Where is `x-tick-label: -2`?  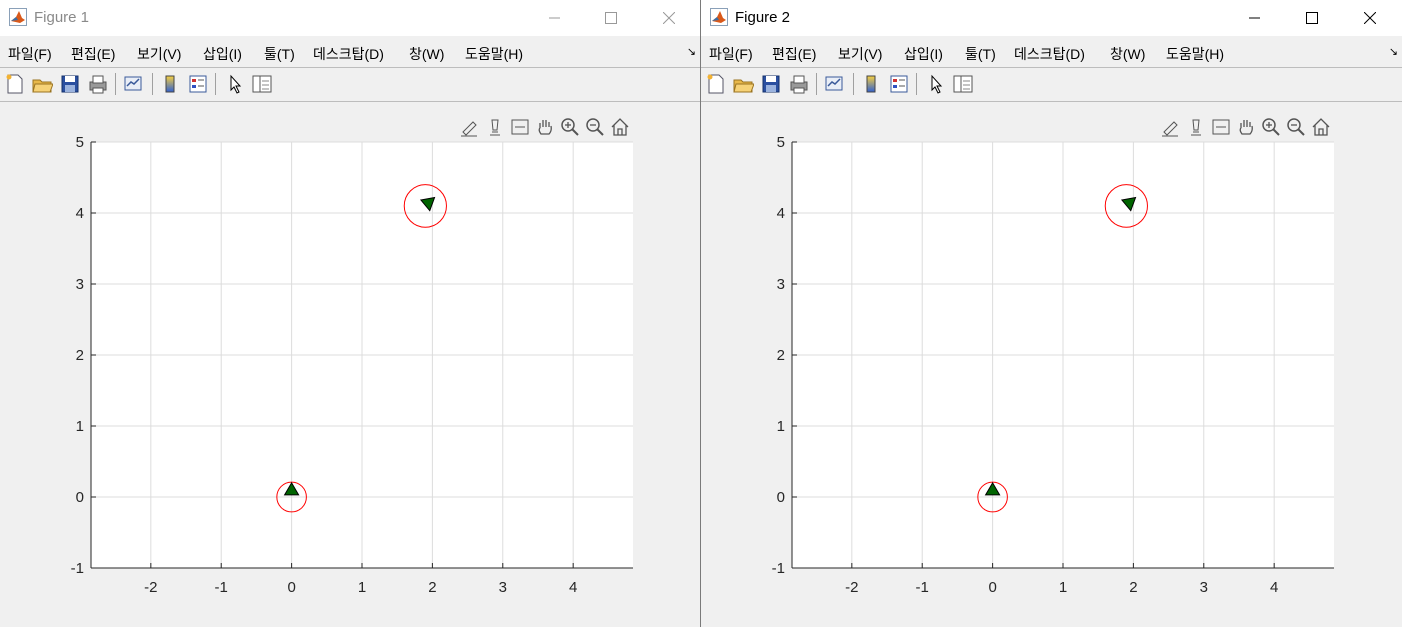 x-tick-label: -2 is located at coordinates (150, 587).